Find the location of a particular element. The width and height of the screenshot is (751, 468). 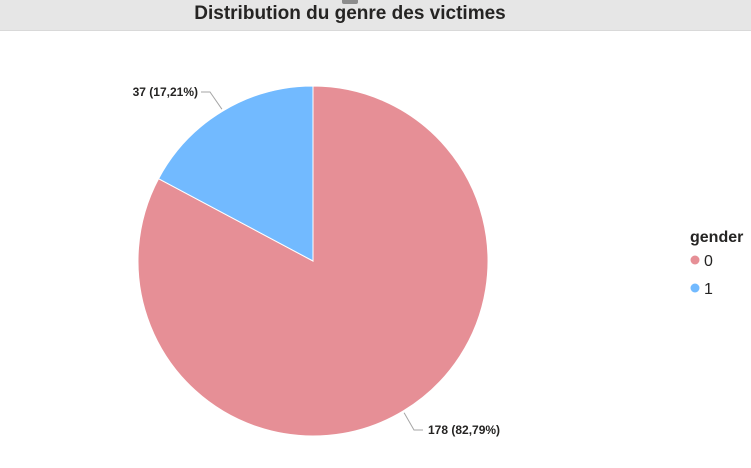

legend-title: gender is located at coordinates (716, 237).